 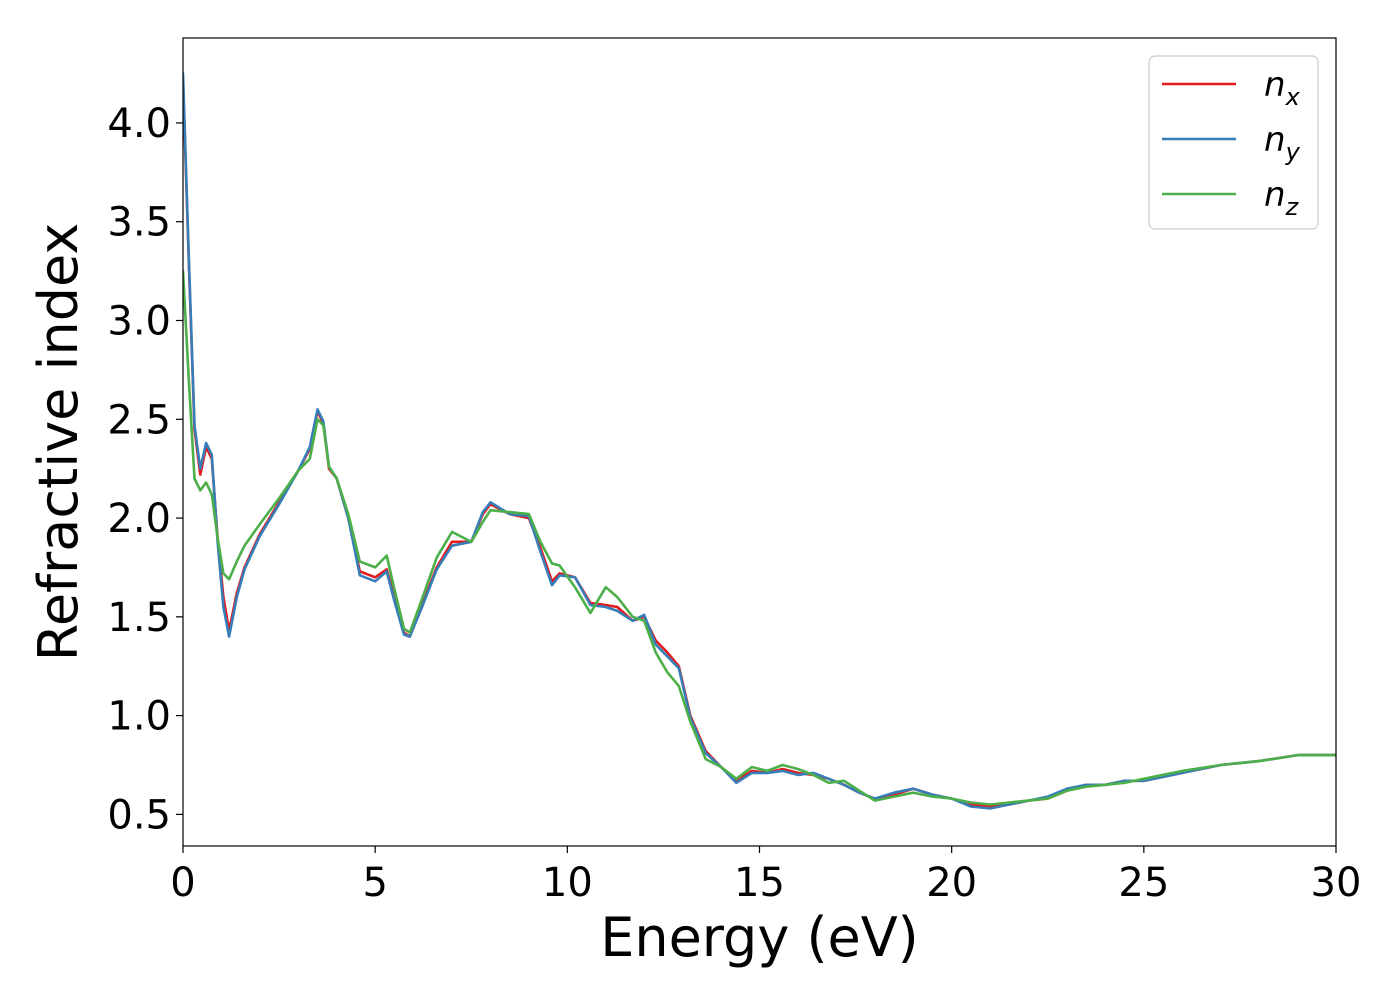 I want to click on y-tick-label: 0.5, so click(x=139, y=815).